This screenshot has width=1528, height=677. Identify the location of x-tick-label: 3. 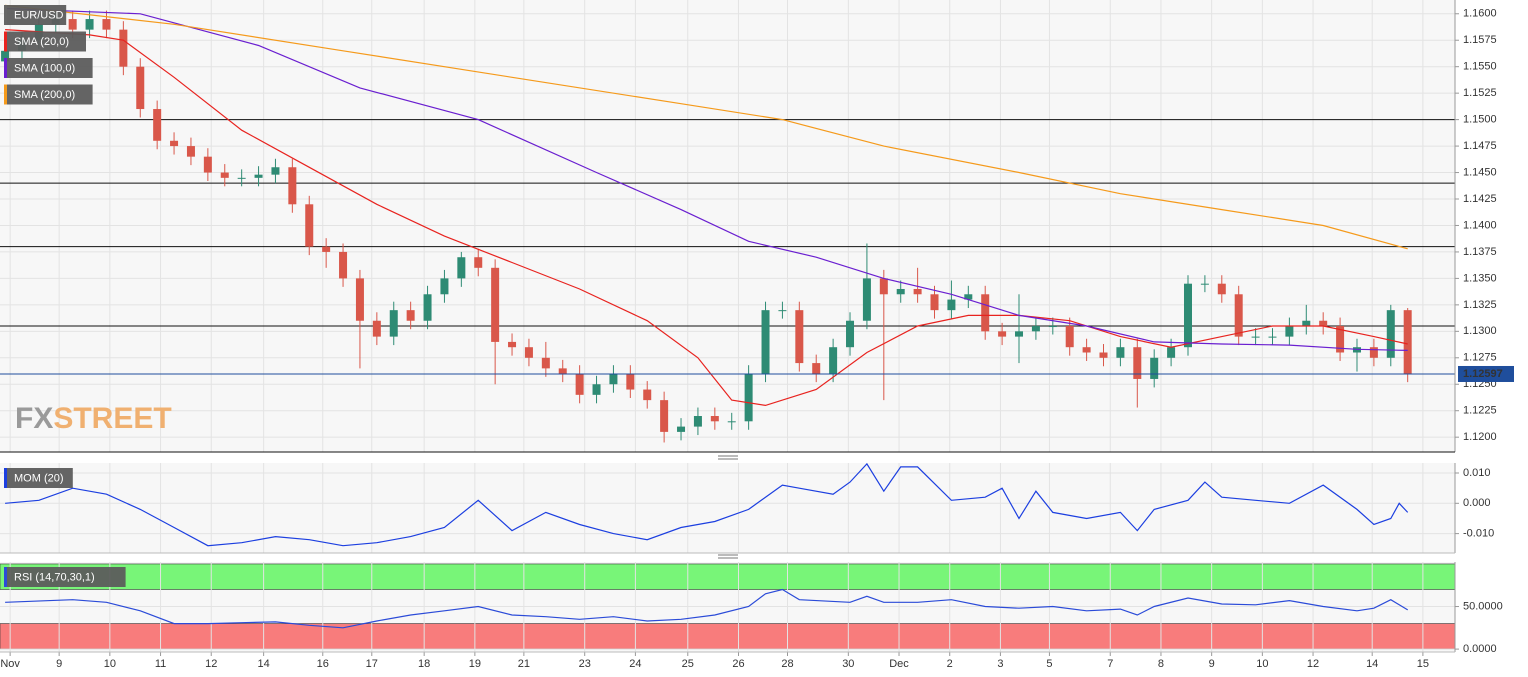
(1000, 664).